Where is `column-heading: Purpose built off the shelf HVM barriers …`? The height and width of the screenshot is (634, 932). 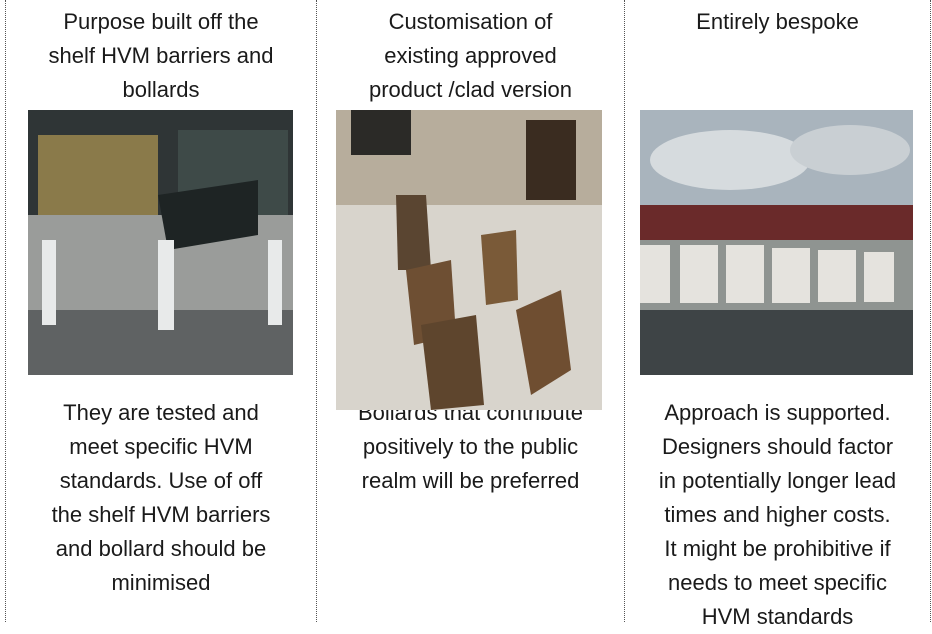 column-heading: Purpose built off the shelf HVM barriers … is located at coordinates (161, 56).